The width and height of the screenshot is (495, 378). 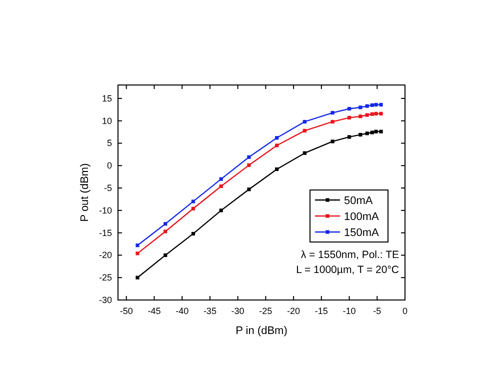 What do you see at coordinates (126, 311) in the screenshot?
I see `x-tick-label: -50` at bounding box center [126, 311].